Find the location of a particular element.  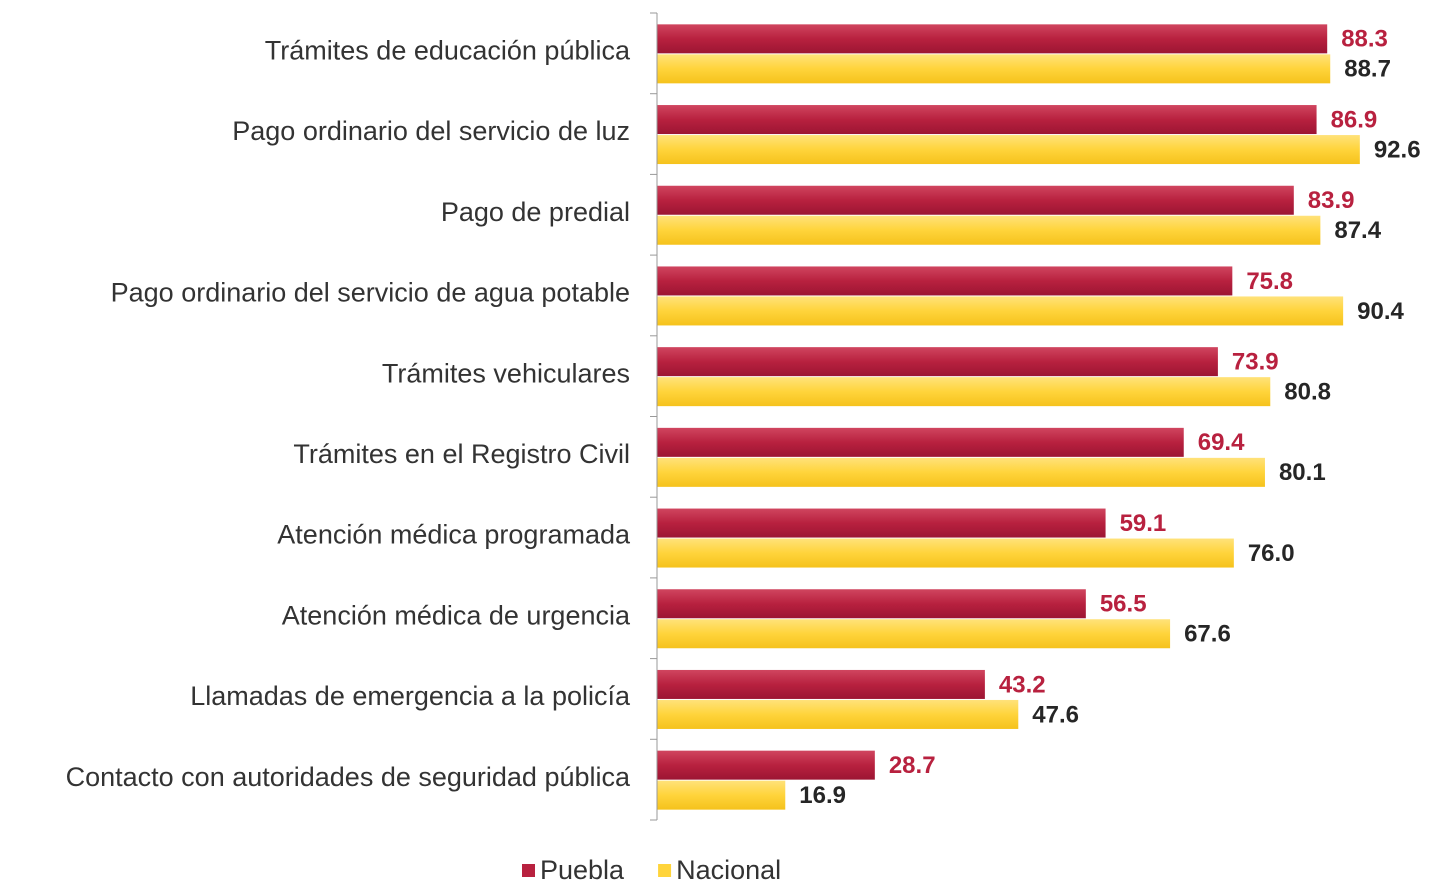

value-label: 92.6 is located at coordinates (1397, 149).